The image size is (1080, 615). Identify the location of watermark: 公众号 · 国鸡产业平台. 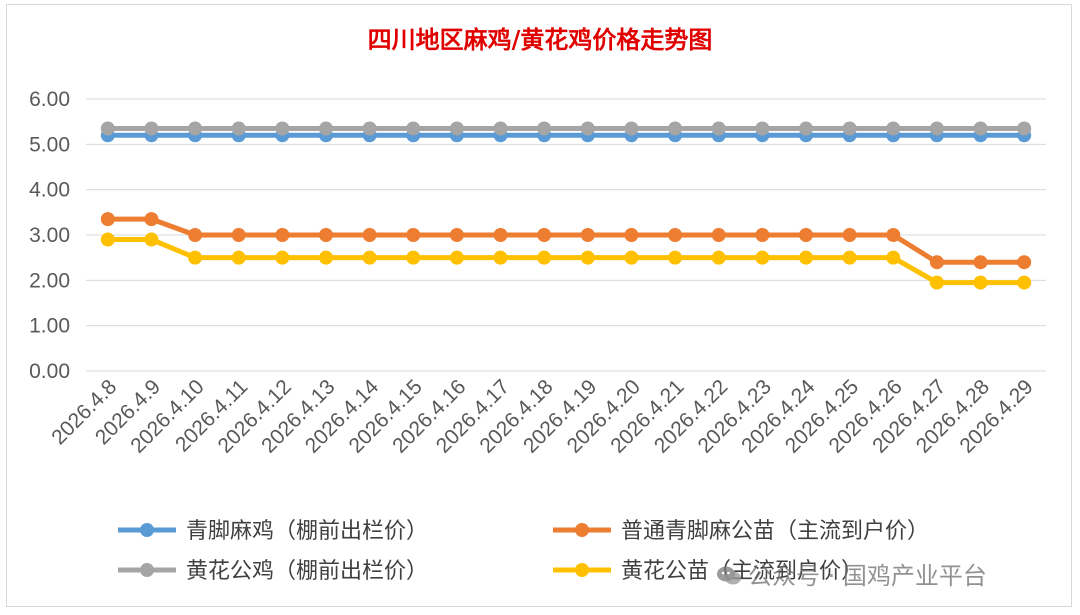
(851, 573).